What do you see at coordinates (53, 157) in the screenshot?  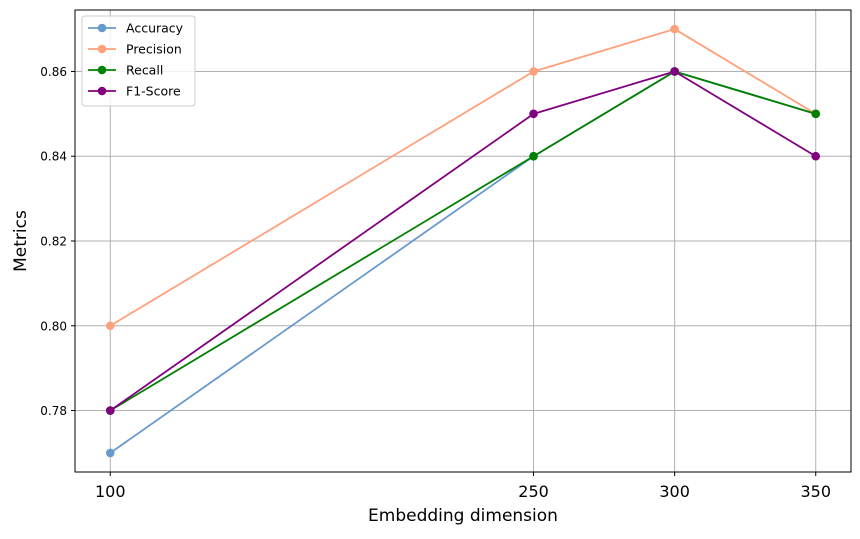 I see `y-tick-label: 0.84` at bounding box center [53, 157].